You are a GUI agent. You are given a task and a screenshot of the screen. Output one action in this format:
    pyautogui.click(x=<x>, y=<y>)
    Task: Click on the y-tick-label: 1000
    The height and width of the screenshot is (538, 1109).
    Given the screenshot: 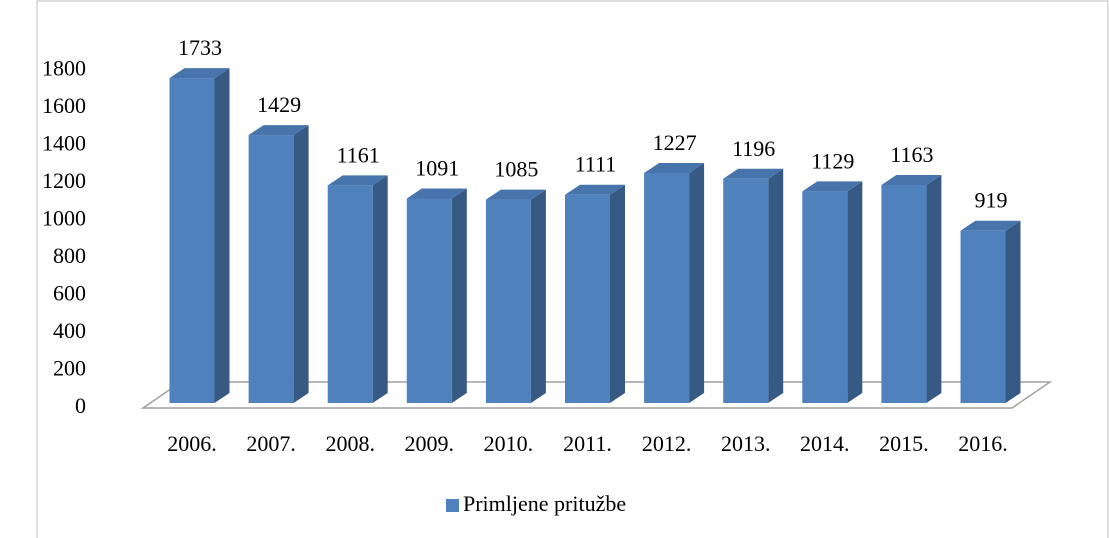 What is the action you would take?
    pyautogui.click(x=64, y=218)
    